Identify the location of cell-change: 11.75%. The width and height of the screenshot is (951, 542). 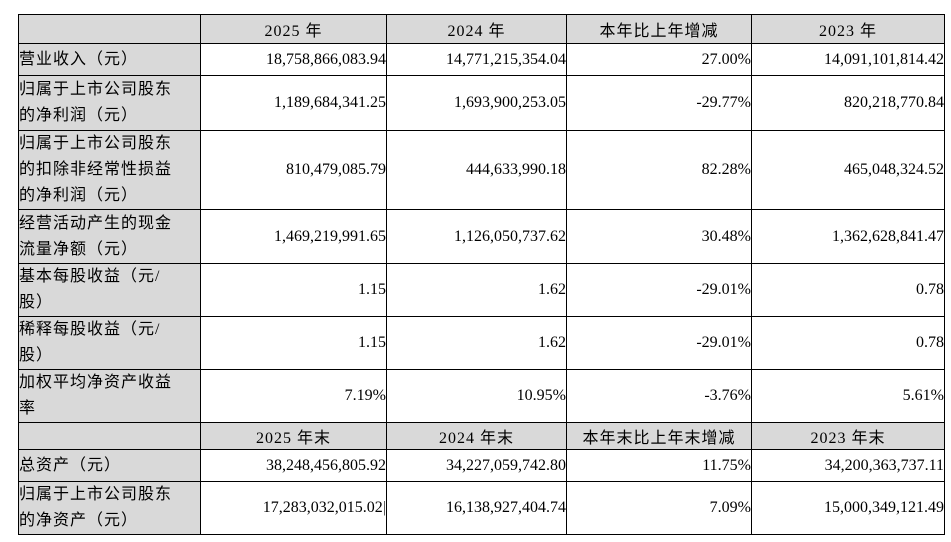
(659, 465).